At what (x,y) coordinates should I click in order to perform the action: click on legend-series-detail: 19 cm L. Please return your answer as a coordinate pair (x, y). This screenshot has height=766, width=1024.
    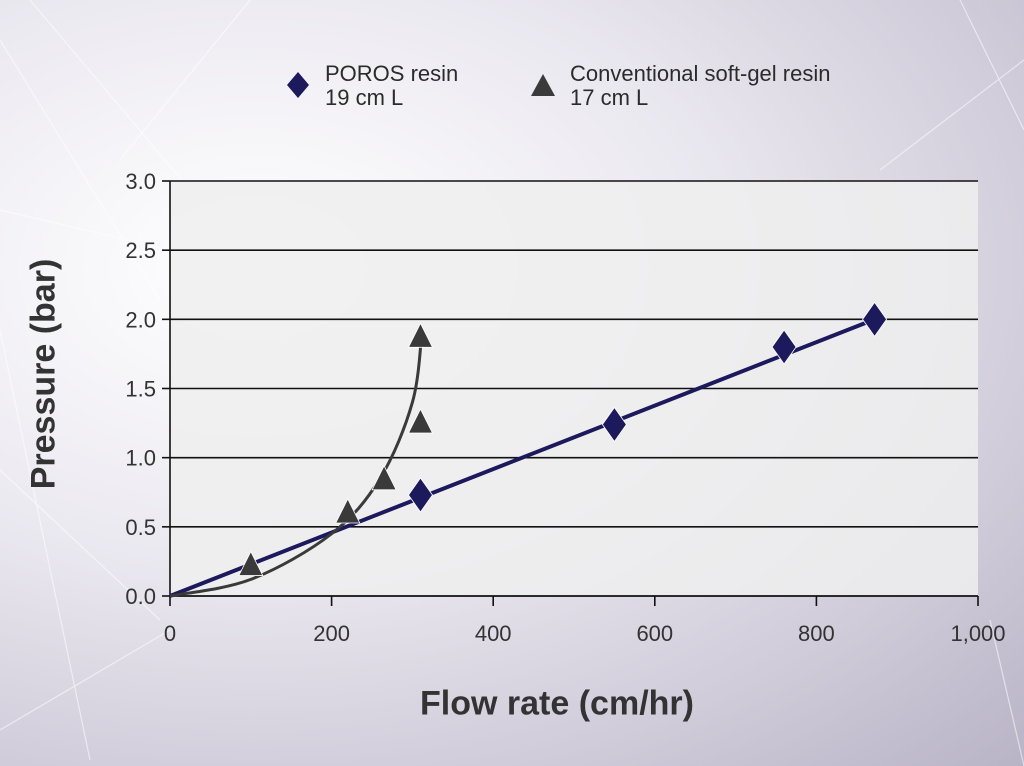
    Looking at the image, I should click on (364, 97).